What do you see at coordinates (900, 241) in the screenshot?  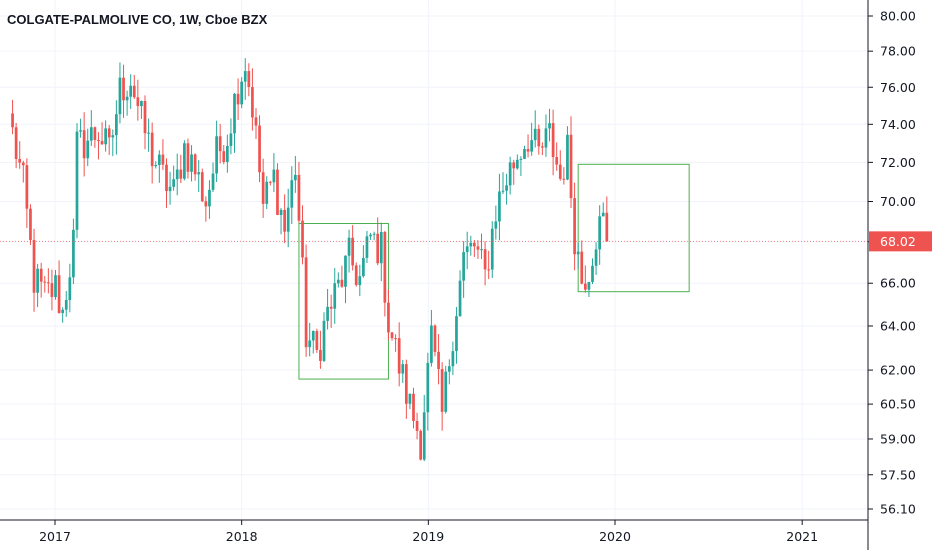 I see `last-price-label-bg` at bounding box center [900, 241].